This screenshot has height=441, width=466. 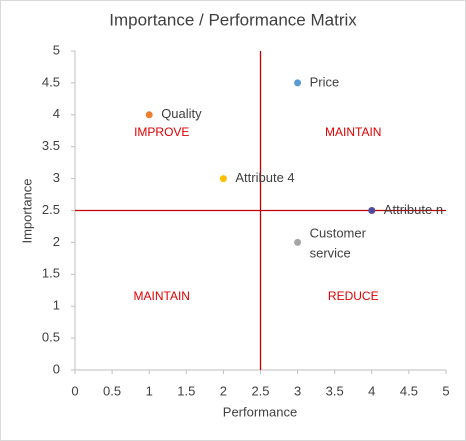 I want to click on x-tick-label: 5, so click(x=445, y=390).